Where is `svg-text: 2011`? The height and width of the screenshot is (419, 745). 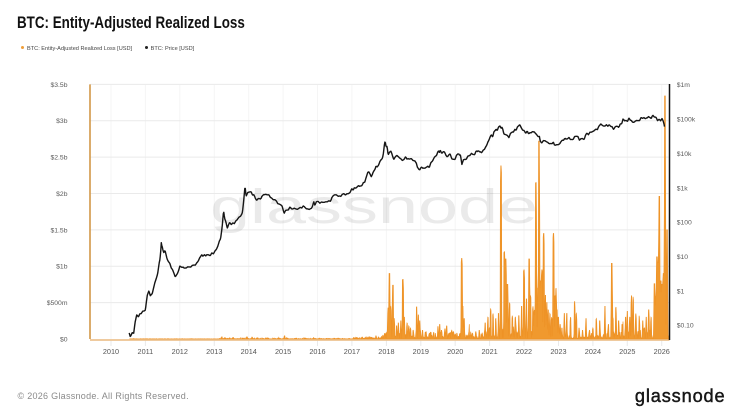
svg-text: 2011 is located at coordinates (146, 351).